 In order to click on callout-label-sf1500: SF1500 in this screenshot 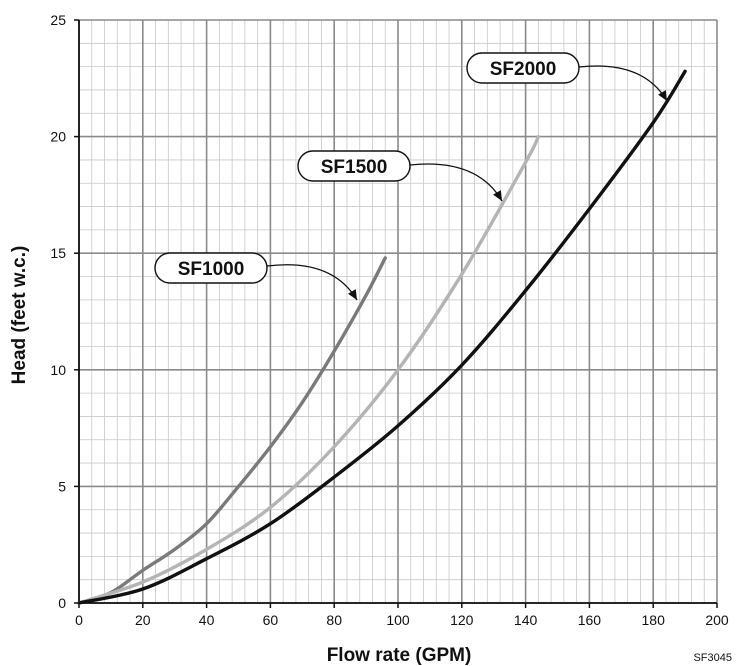, I will do `click(354, 167)`.